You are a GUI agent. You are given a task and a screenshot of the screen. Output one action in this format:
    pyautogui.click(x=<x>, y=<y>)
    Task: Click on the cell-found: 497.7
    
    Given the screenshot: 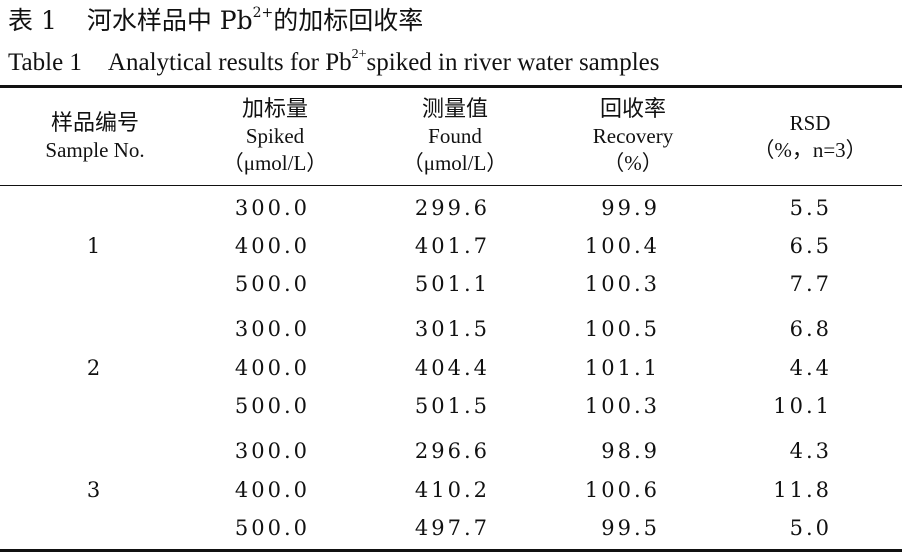 What is the action you would take?
    pyautogui.click(x=452, y=528)
    